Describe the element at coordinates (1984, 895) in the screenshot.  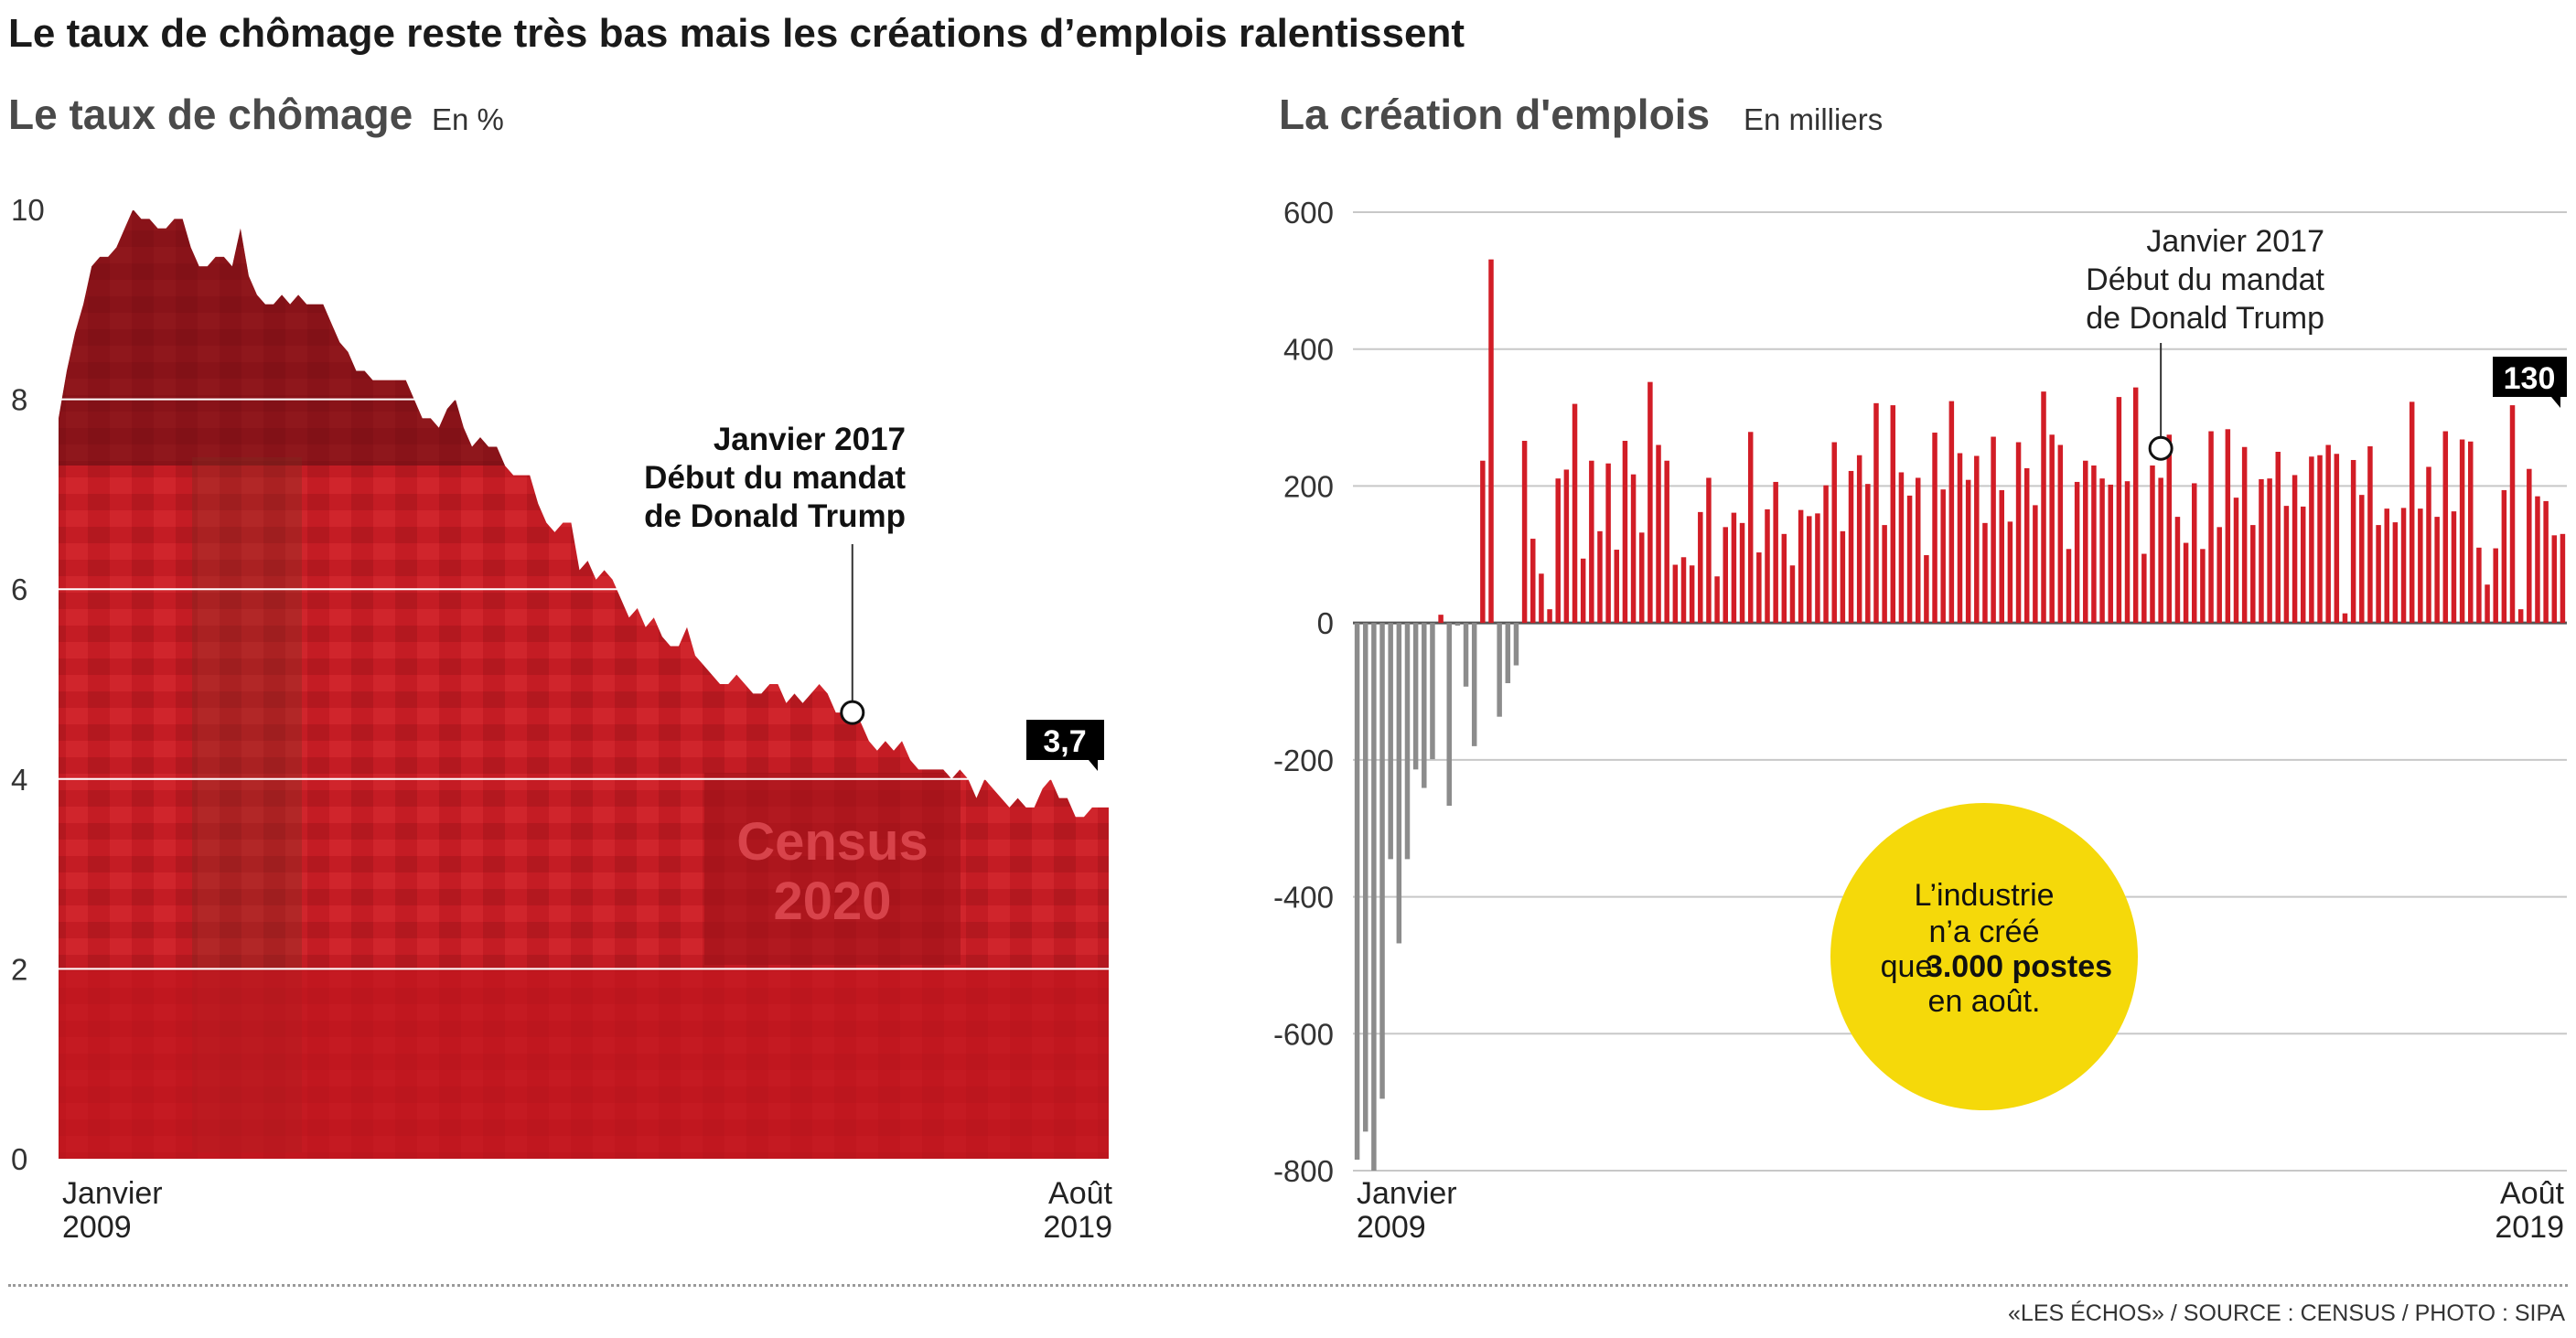
I see `callout-text: L’industrie` at that location.